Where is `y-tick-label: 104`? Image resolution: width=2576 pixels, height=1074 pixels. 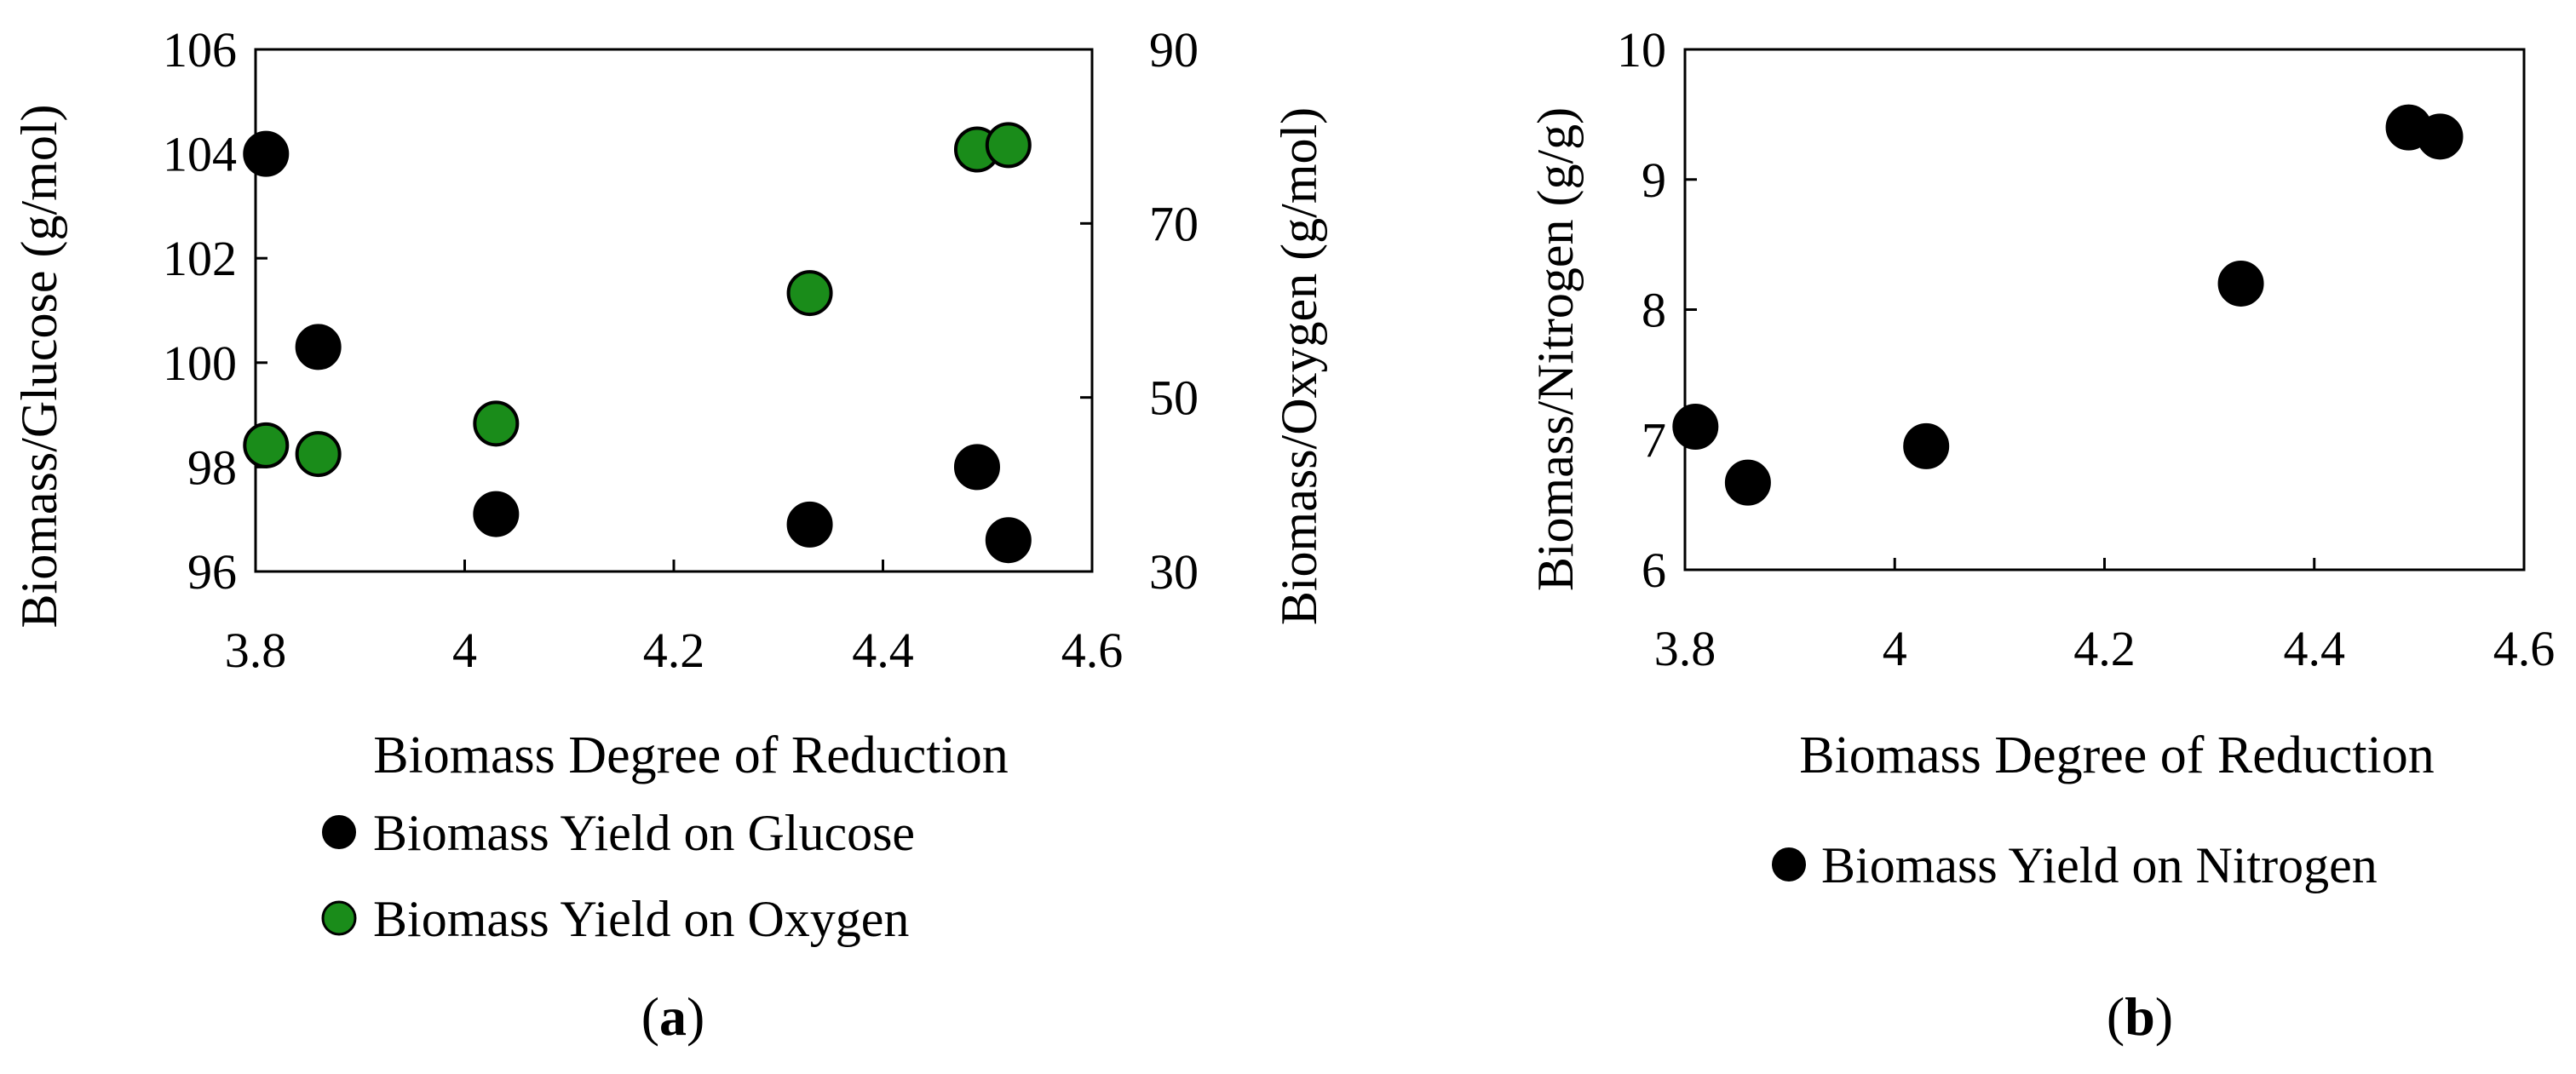 y-tick-label: 104 is located at coordinates (200, 154).